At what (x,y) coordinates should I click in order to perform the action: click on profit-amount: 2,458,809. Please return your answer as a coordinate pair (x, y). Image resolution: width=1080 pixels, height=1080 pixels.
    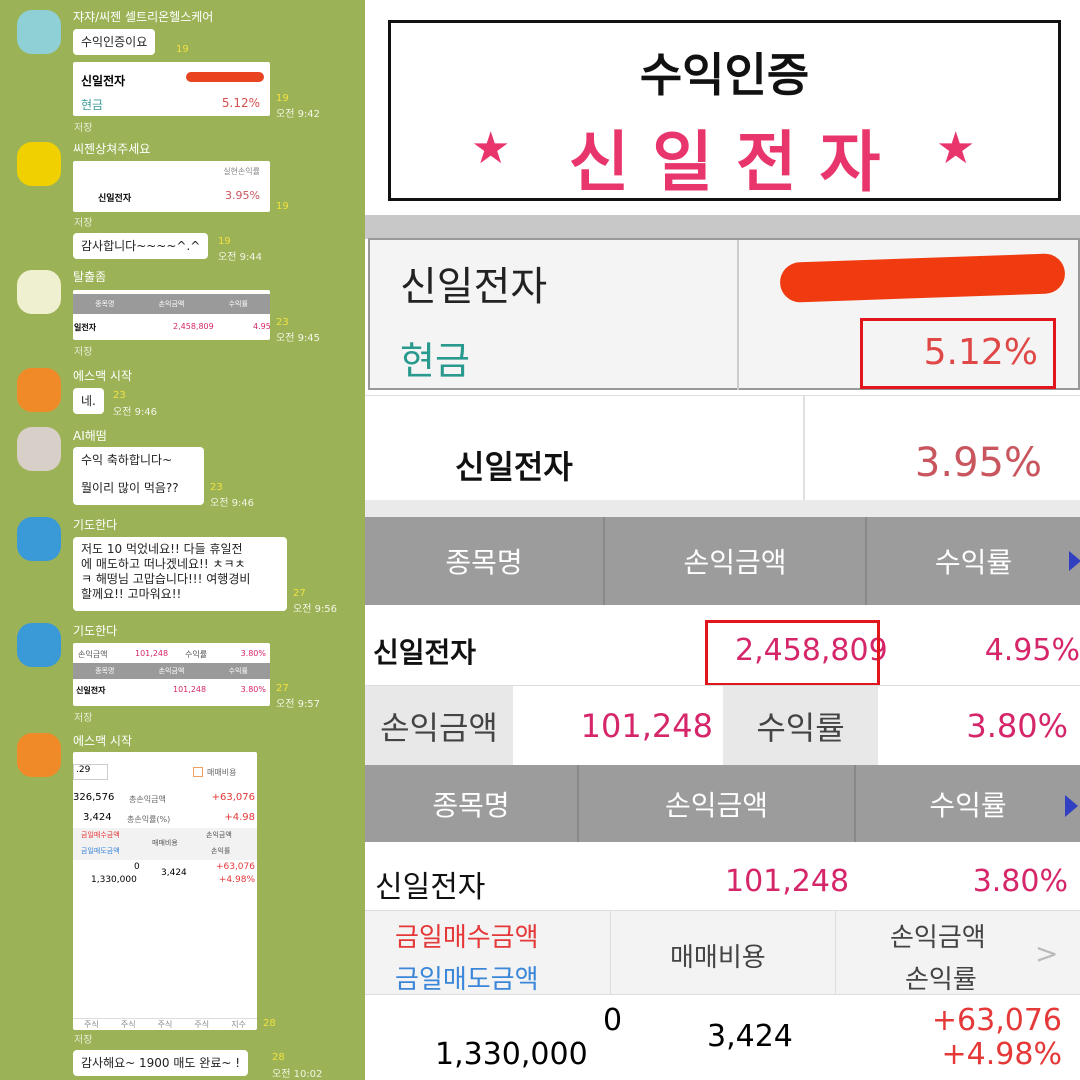
    Looking at the image, I should click on (811, 650).